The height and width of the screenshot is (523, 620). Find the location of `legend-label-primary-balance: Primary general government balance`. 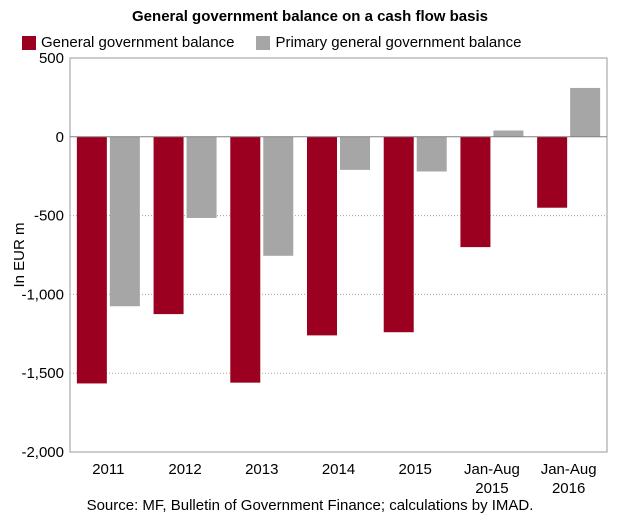

legend-label-primary-balance: Primary general government balance is located at coordinates (398, 42).